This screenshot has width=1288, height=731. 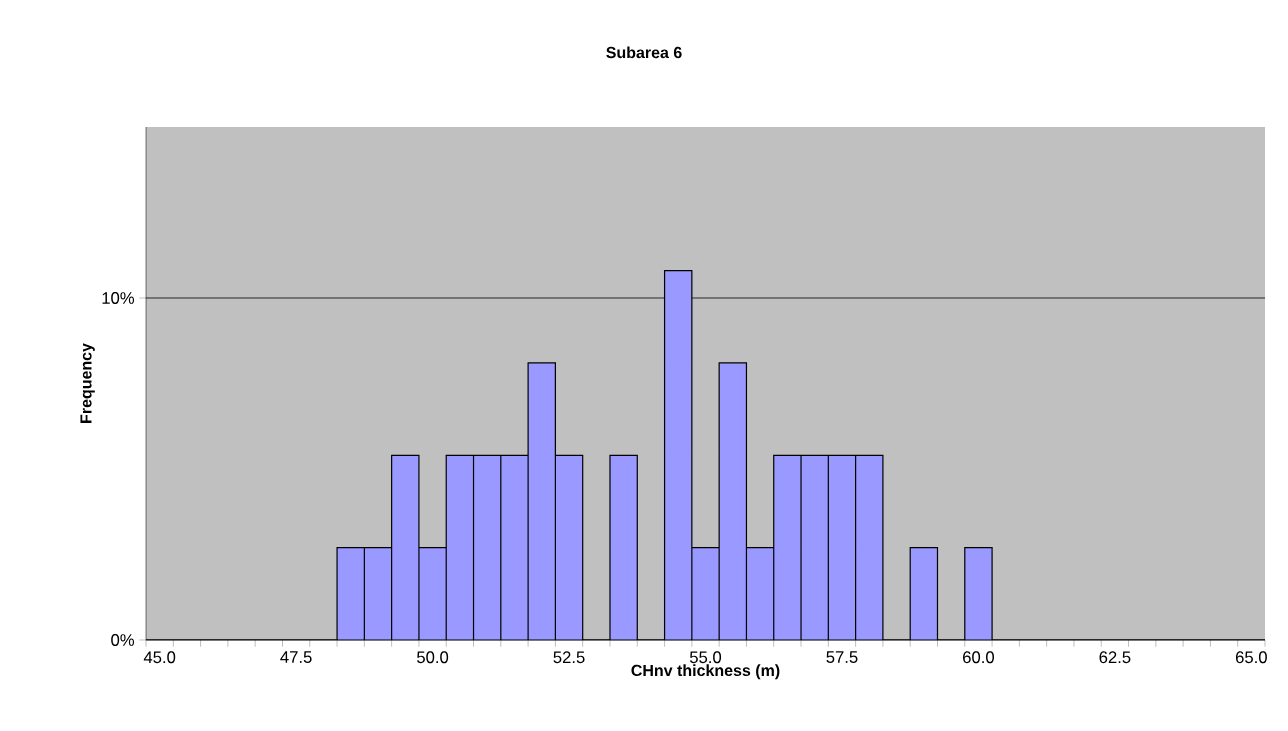 I want to click on chart-title: Subarea 6, so click(x=644, y=52).